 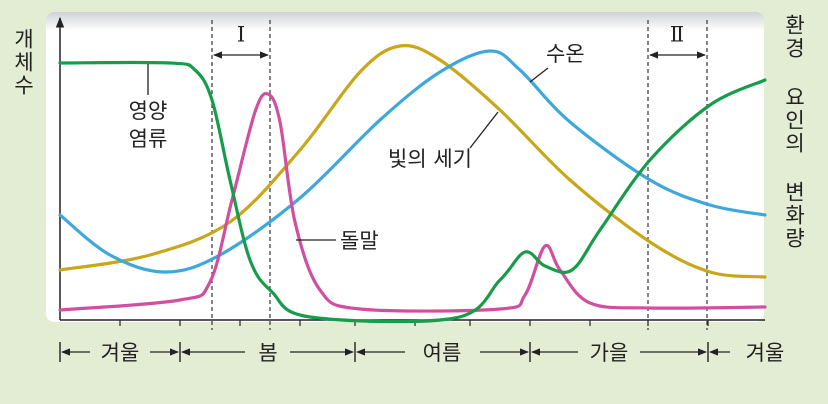 What do you see at coordinates (677, 35) in the screenshot?
I see `period-label: Ⅱ` at bounding box center [677, 35].